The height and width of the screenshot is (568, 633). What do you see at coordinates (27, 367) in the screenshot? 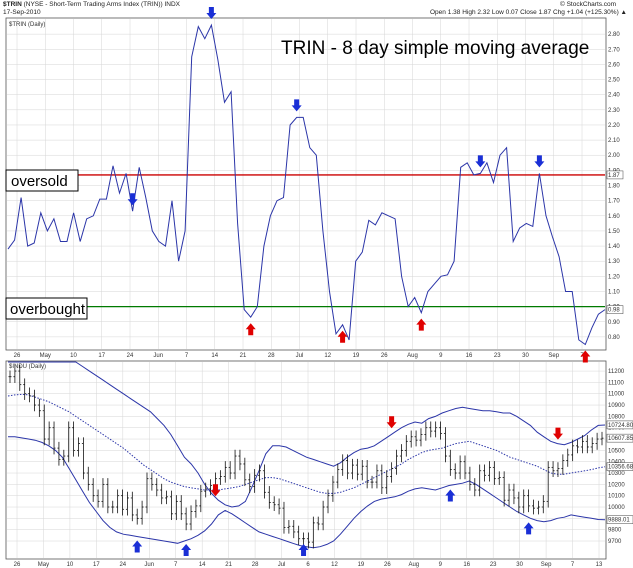
I see `indu-panel-label: $INDU (Daily)` at bounding box center [27, 367].